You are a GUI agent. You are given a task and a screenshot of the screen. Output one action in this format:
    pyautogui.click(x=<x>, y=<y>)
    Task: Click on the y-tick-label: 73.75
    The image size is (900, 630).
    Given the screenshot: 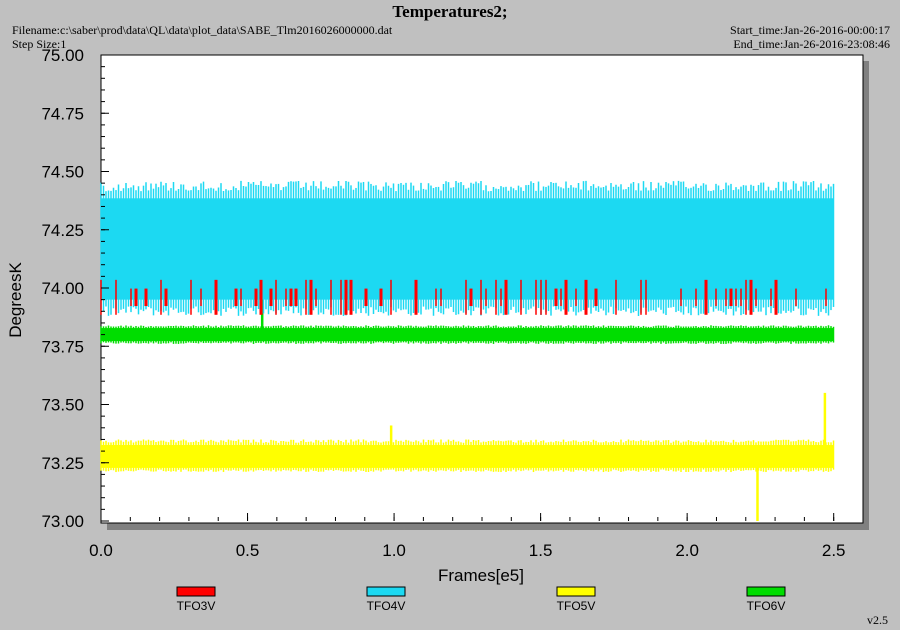 What is the action you would take?
    pyautogui.click(x=62, y=346)
    